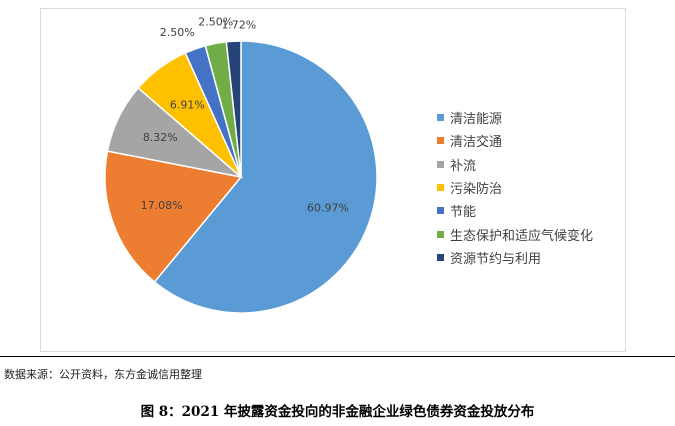 Image resolution: width=675 pixels, height=426 pixels. I want to click on legend-item-6: 生态保护和适应气候变化, so click(532, 233).